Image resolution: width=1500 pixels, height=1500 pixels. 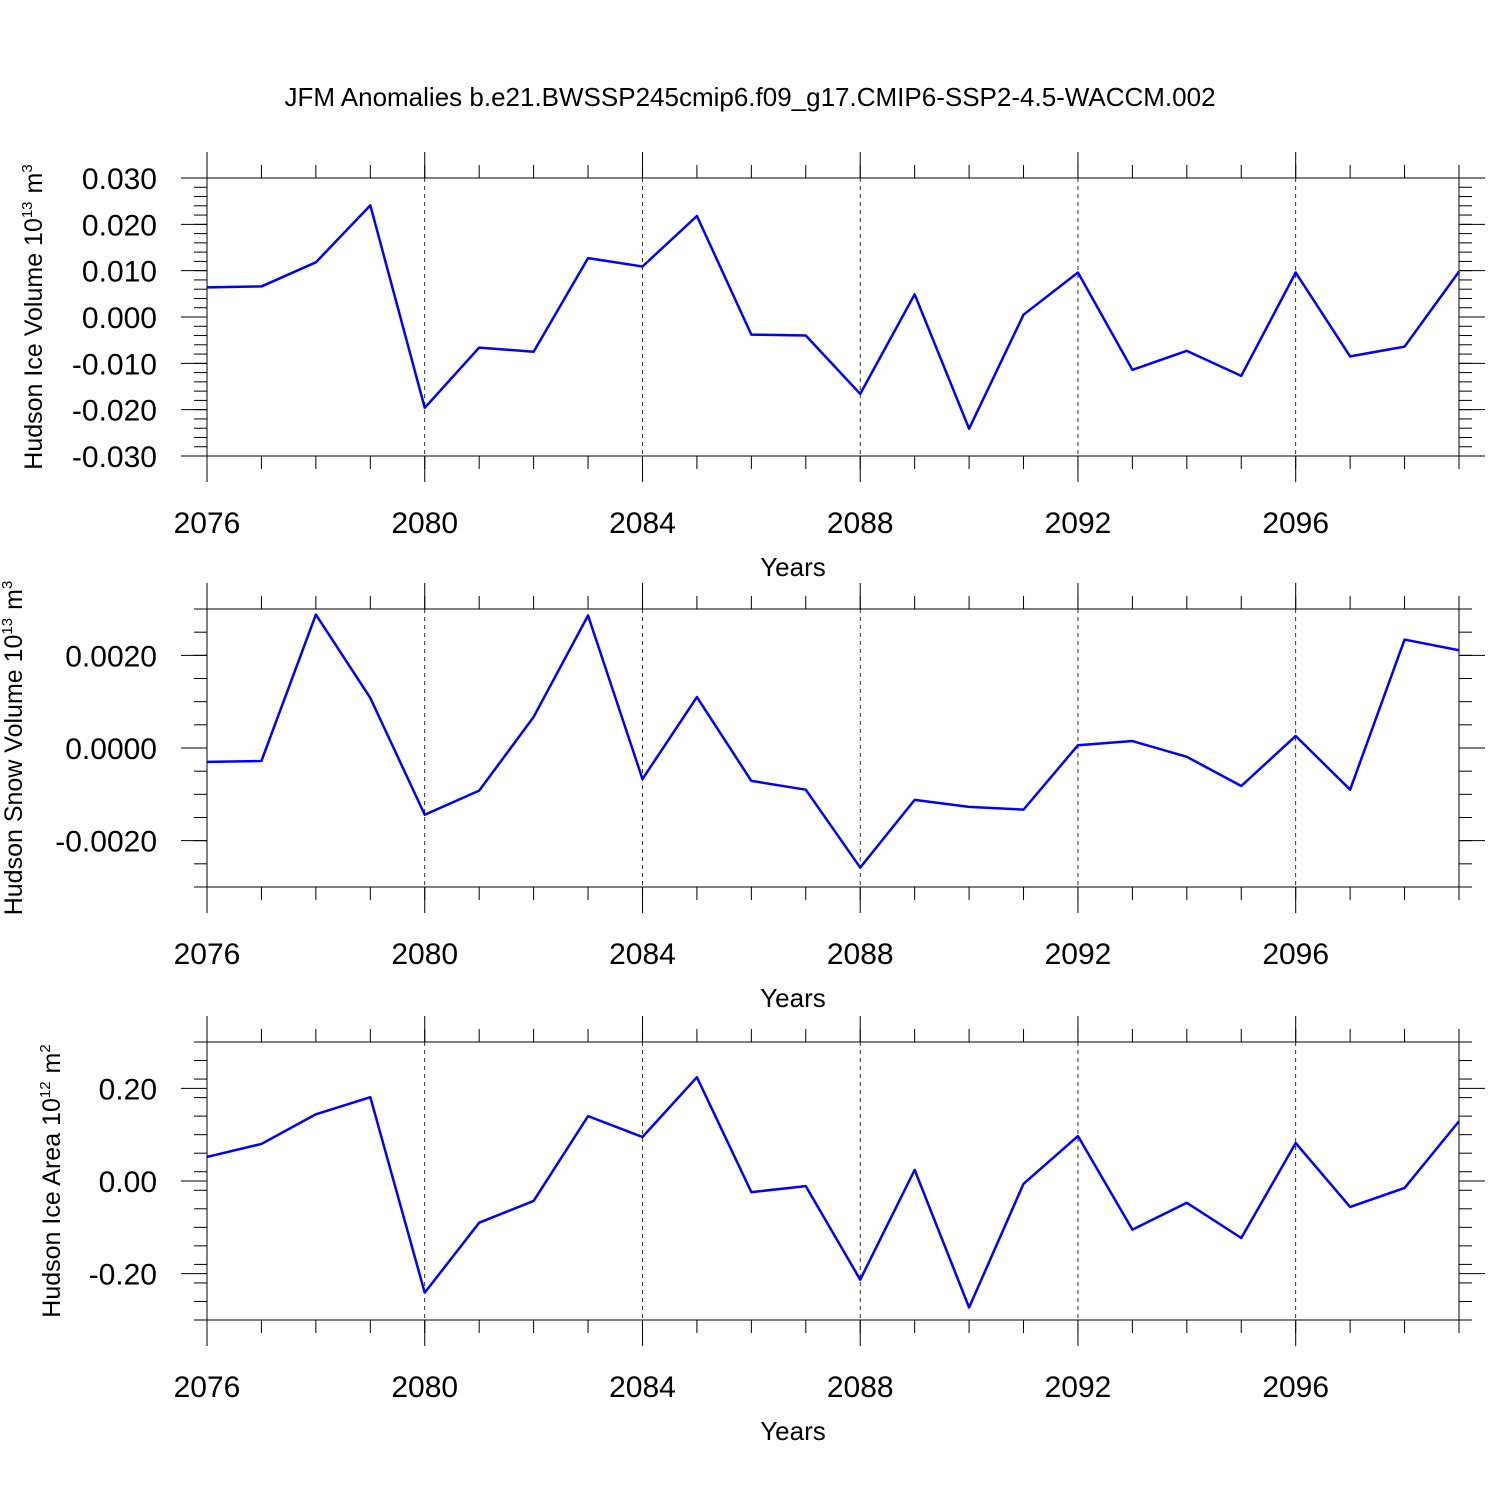 What do you see at coordinates (52, 1208) in the screenshot?
I see `y-axis-label-text: Hudson Ice Area 10` at bounding box center [52, 1208].